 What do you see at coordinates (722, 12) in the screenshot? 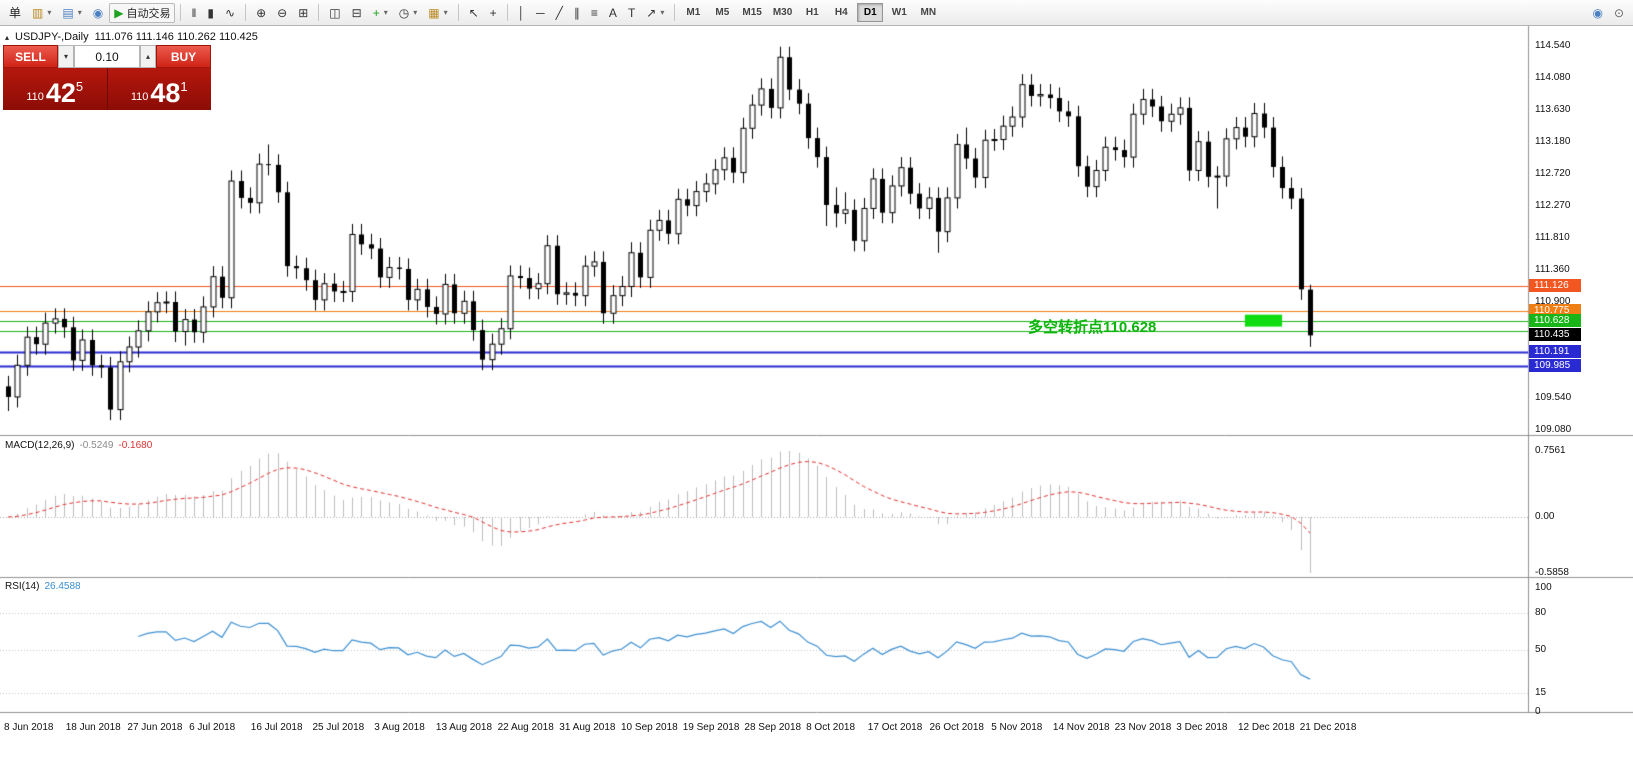
I see `timeframe-m5: M5` at bounding box center [722, 12].